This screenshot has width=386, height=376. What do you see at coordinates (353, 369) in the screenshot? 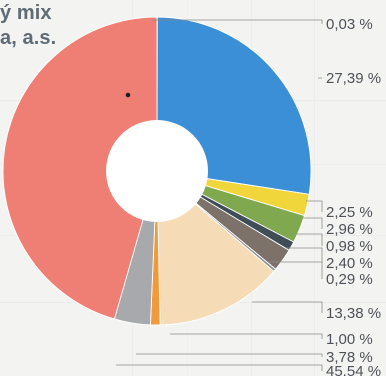
I see `slice-label-11: 45,54 %` at bounding box center [353, 369].